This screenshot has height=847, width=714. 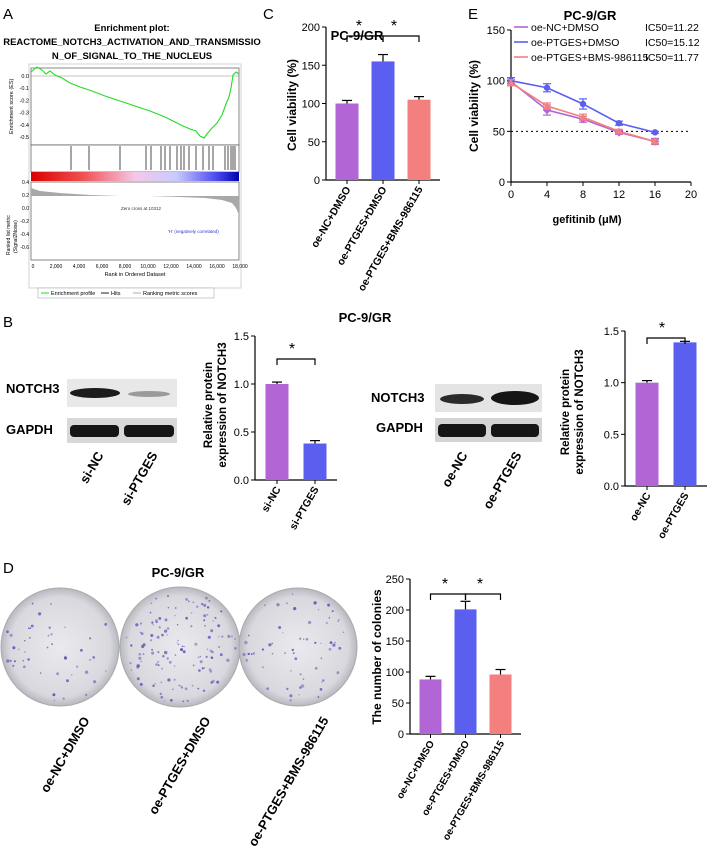 What do you see at coordinates (16, 236) in the screenshot?
I see `gsea-rank-ylabel-2: (Signal2Noise)` at bounding box center [16, 236].